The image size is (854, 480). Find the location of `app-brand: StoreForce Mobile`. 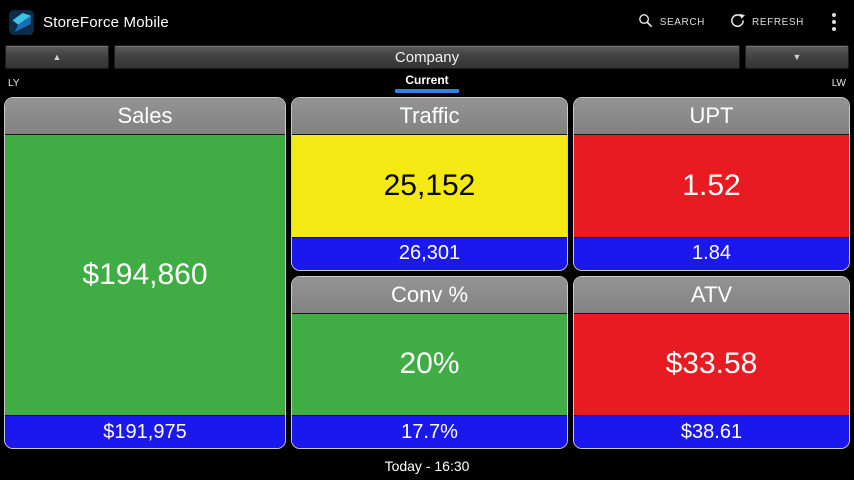

app-brand: StoreForce Mobile is located at coordinates (88, 22).